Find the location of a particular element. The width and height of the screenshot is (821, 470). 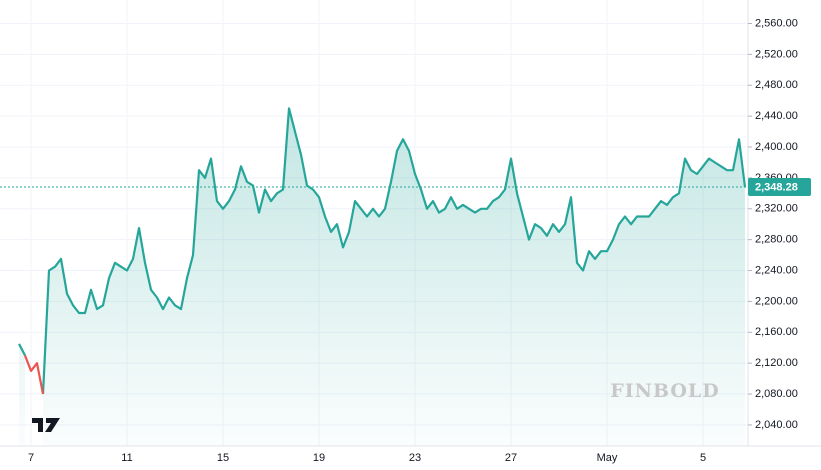

y-tick-label: 2,480.00 is located at coordinates (776, 85).